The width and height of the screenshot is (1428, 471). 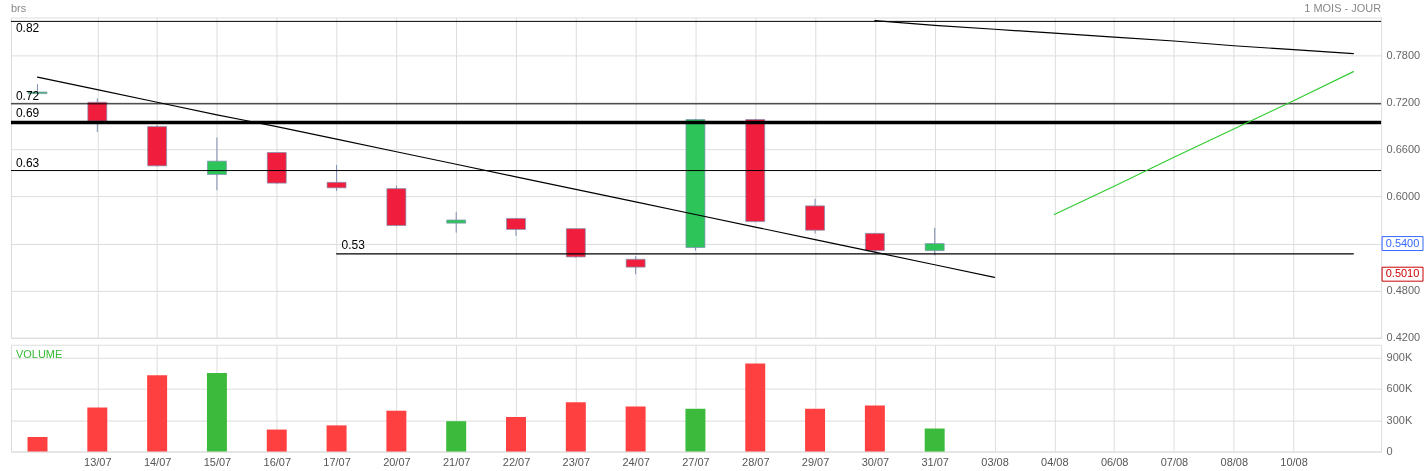 I want to click on x-tick-label: 07/08, so click(x=1174, y=462).